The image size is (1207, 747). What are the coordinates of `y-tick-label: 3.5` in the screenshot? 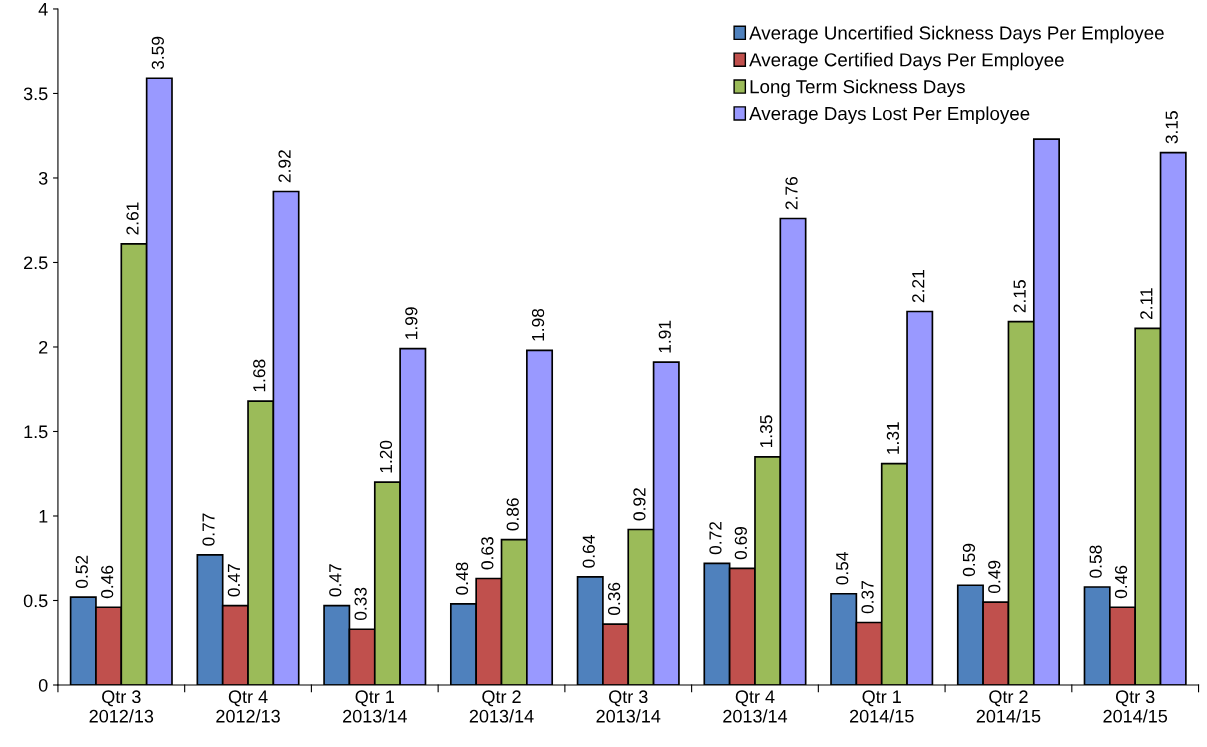 It's located at (35, 94).